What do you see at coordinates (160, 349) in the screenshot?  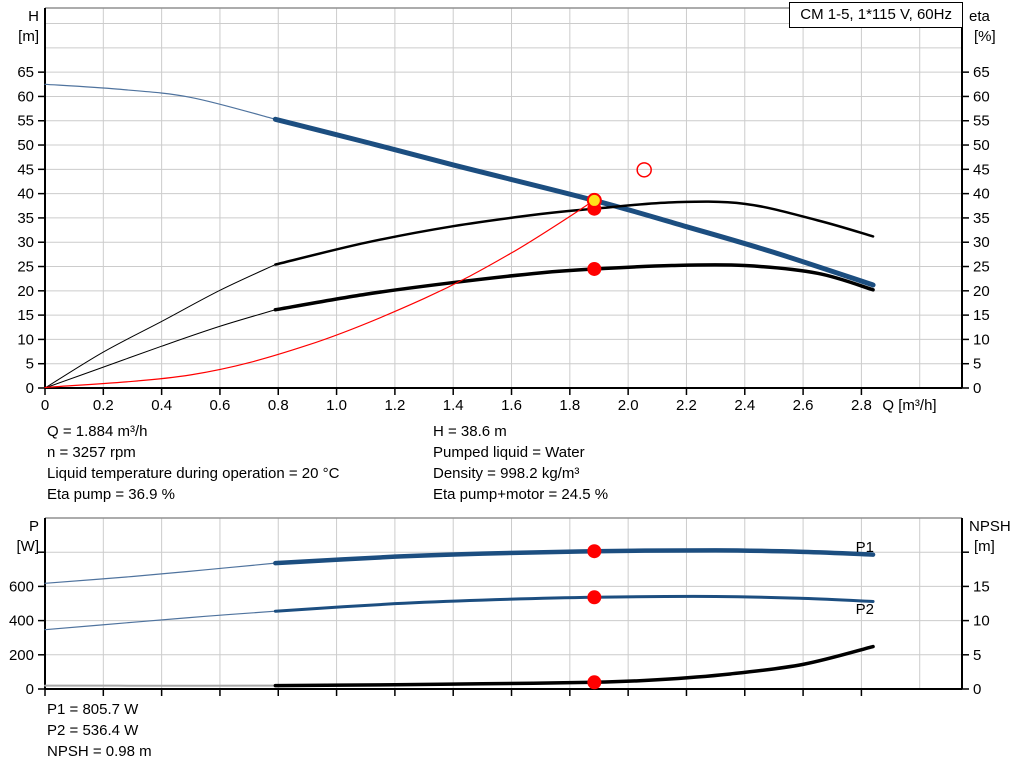 I see `eta-pump-motor-curve-thin` at bounding box center [160, 349].